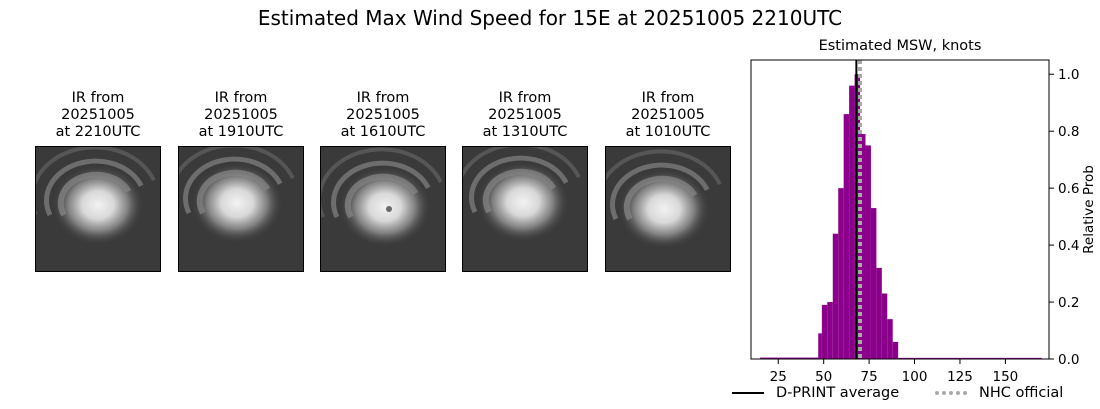 Image resolution: width=1100 pixels, height=409 pixels. What do you see at coordinates (1068, 246) in the screenshot?
I see `y-tick-label: 0.4` at bounding box center [1068, 246].